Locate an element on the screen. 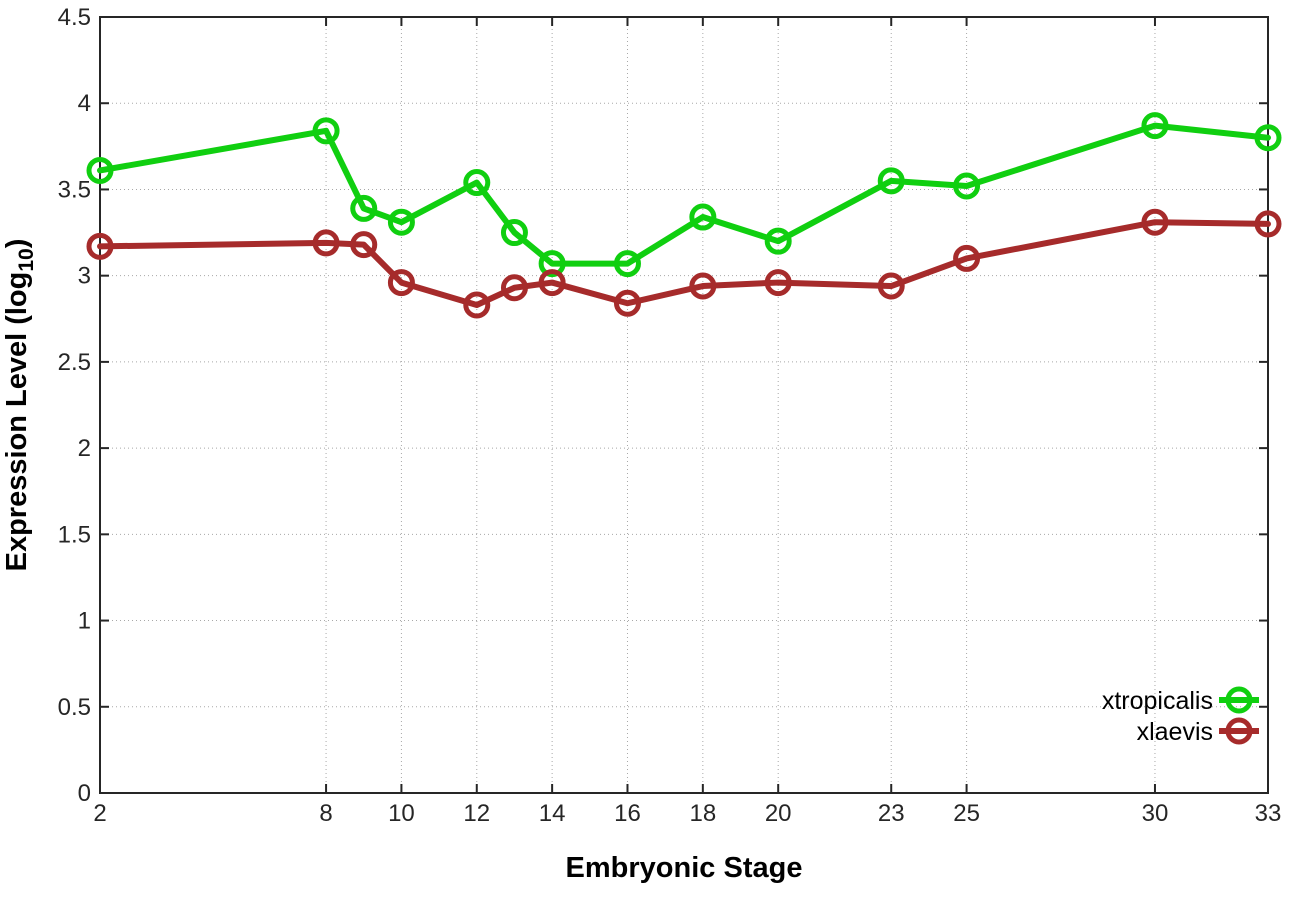 Image resolution: width=1296 pixels, height=907 pixels. x-tick-label: 16 is located at coordinates (627, 813).